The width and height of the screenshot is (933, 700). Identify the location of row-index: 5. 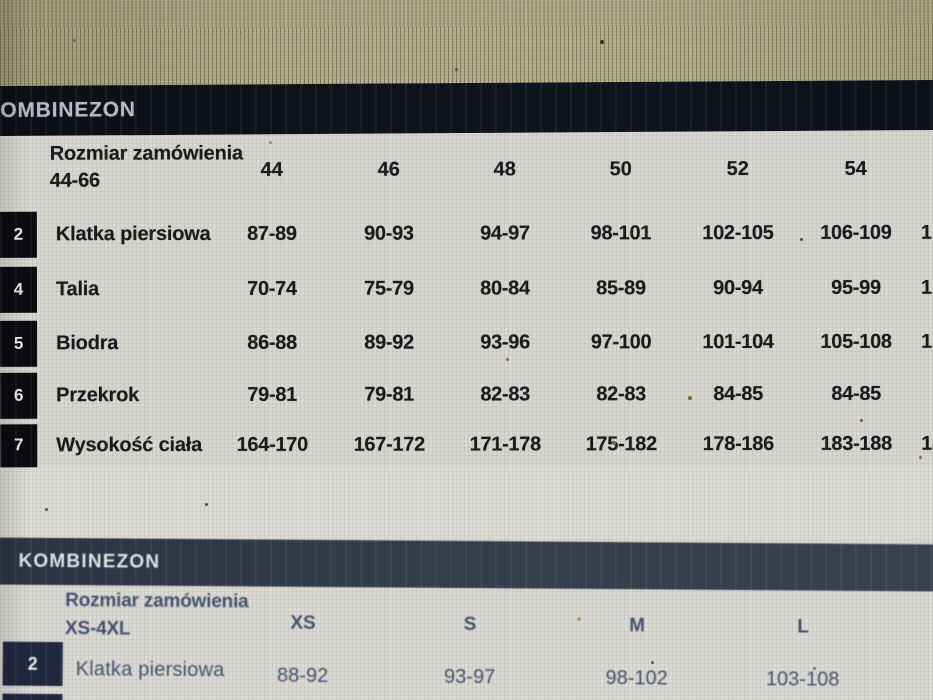
(18, 343).